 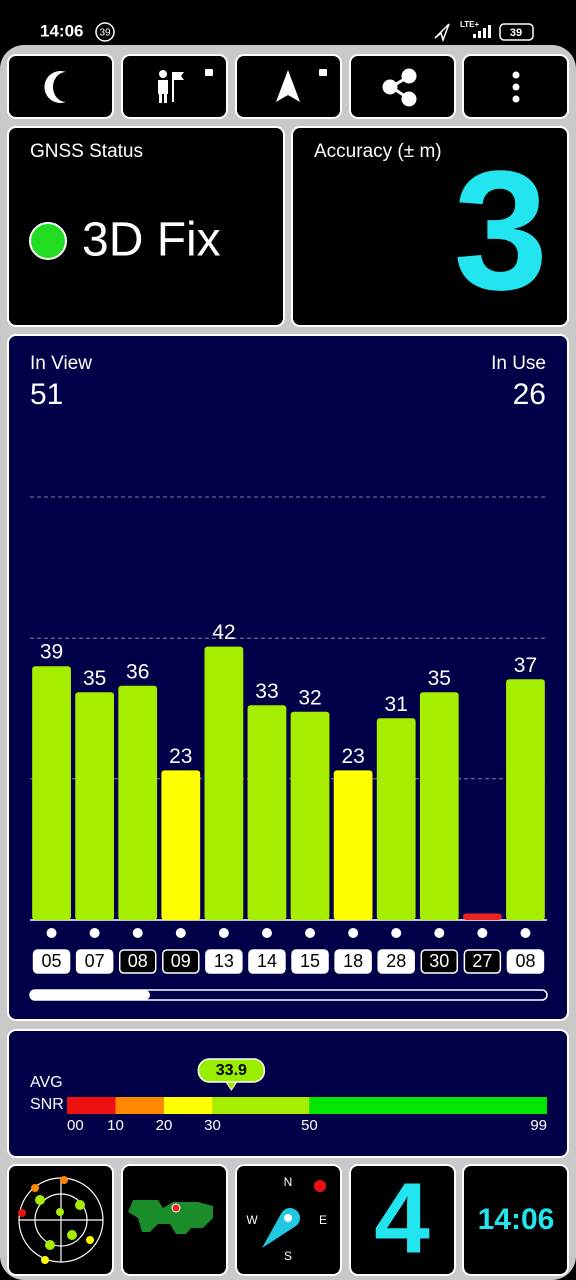 What do you see at coordinates (252, 1220) in the screenshot?
I see `compass-w: W` at bounding box center [252, 1220].